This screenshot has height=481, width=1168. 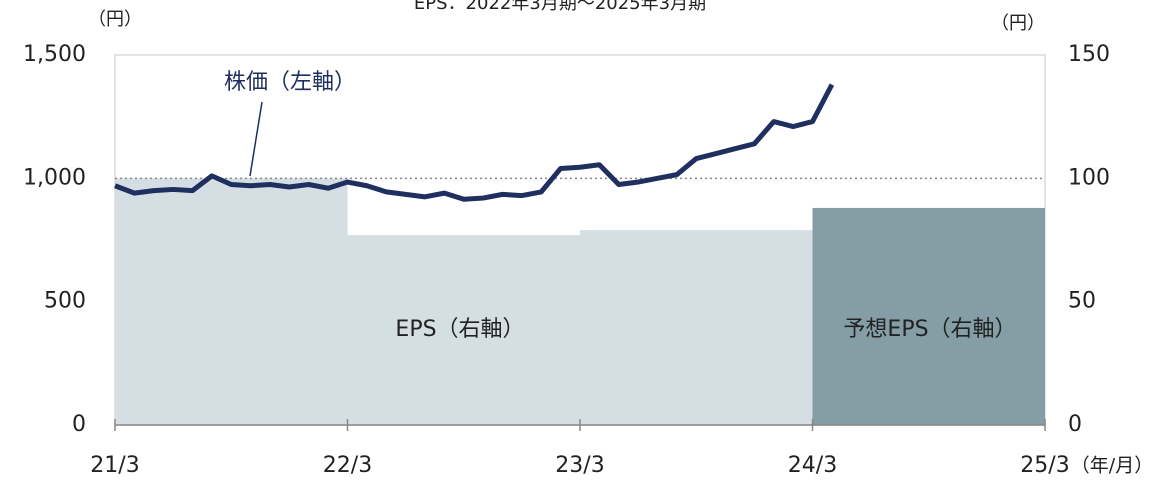 What do you see at coordinates (65, 301) in the screenshot?
I see `y-tick-label: 500` at bounding box center [65, 301].